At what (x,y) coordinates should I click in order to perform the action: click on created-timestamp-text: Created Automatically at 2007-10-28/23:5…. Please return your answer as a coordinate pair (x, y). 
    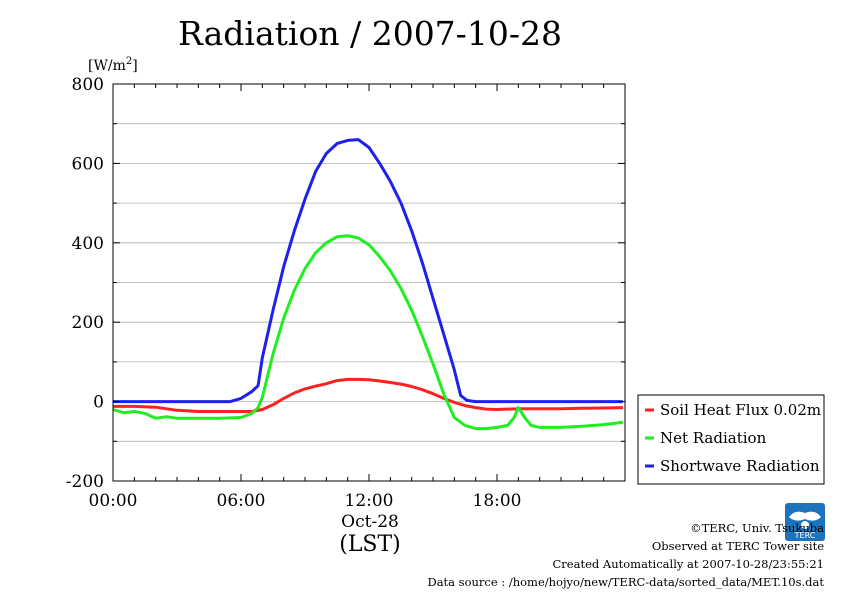
    Looking at the image, I should click on (688, 564).